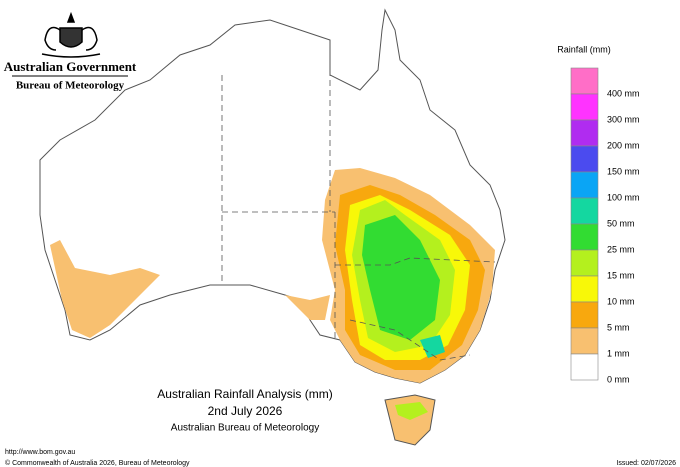  I want to click on legend-label: 150 mm, so click(623, 171).